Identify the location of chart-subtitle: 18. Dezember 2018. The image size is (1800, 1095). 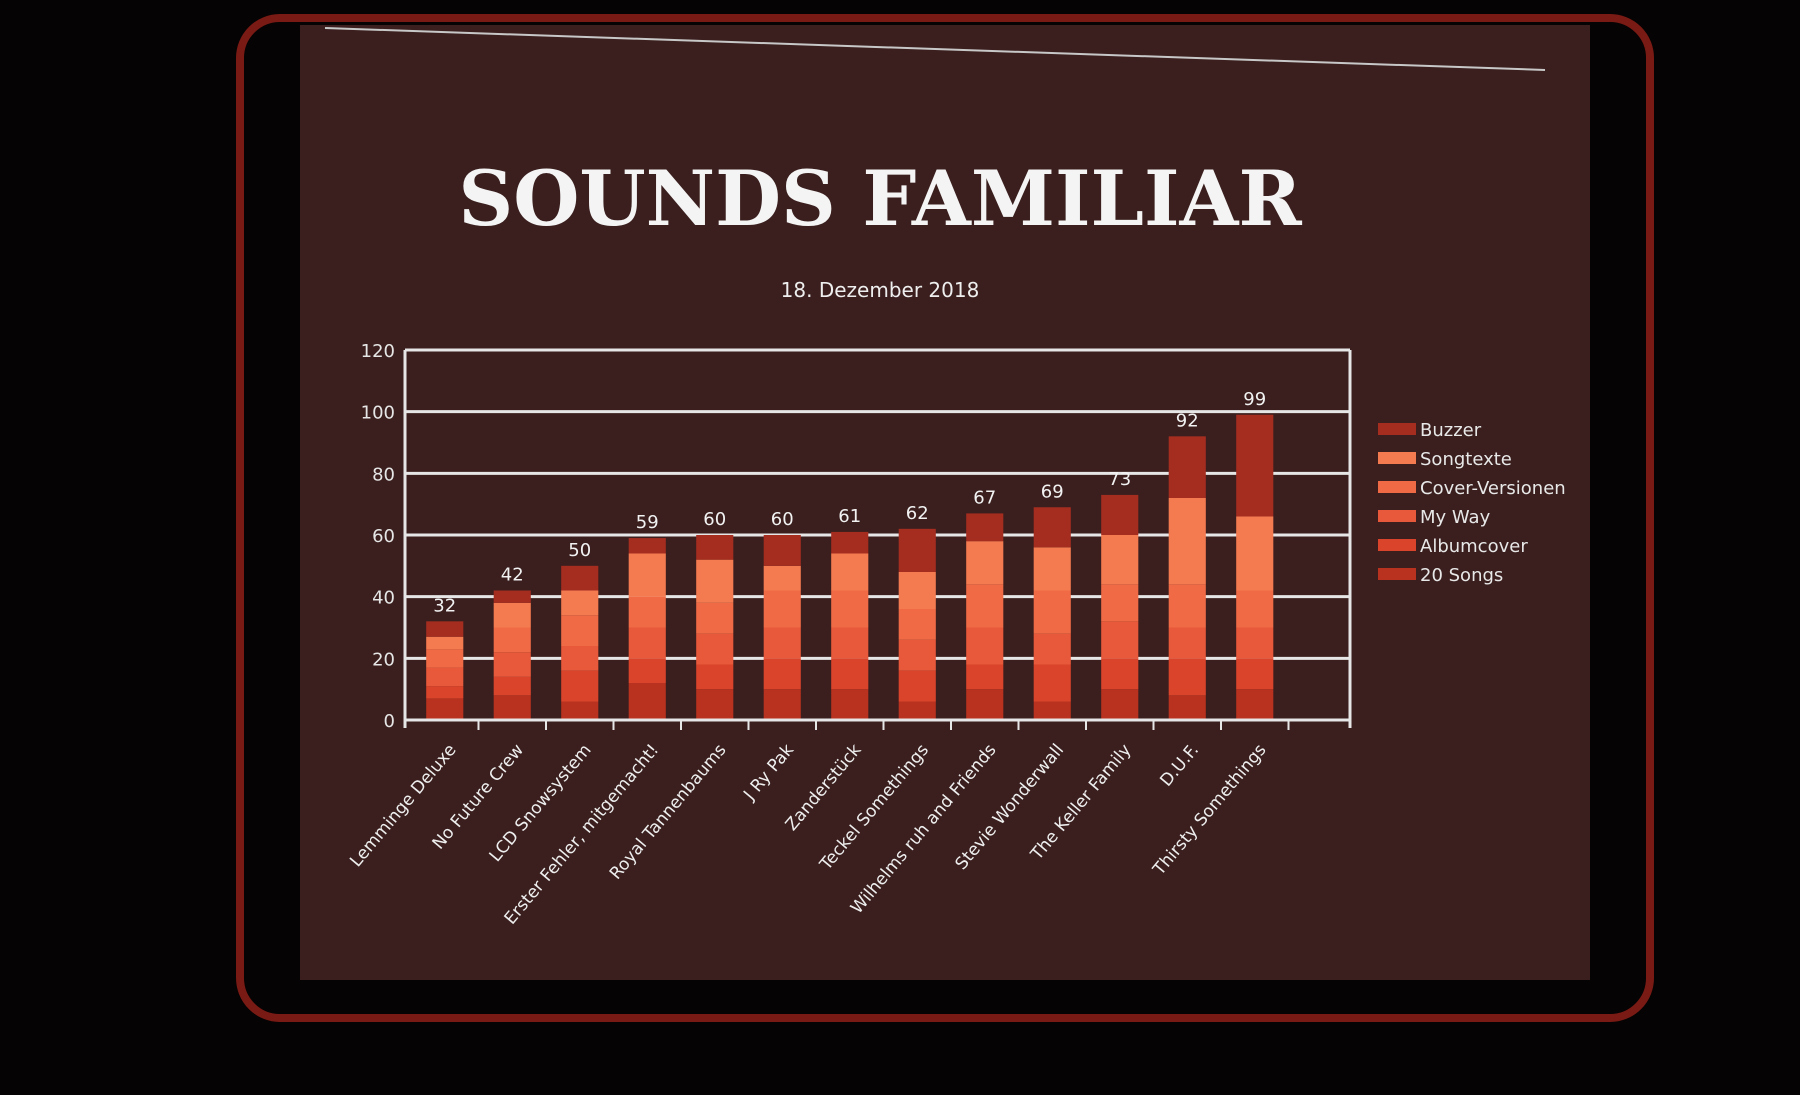
(880, 290).